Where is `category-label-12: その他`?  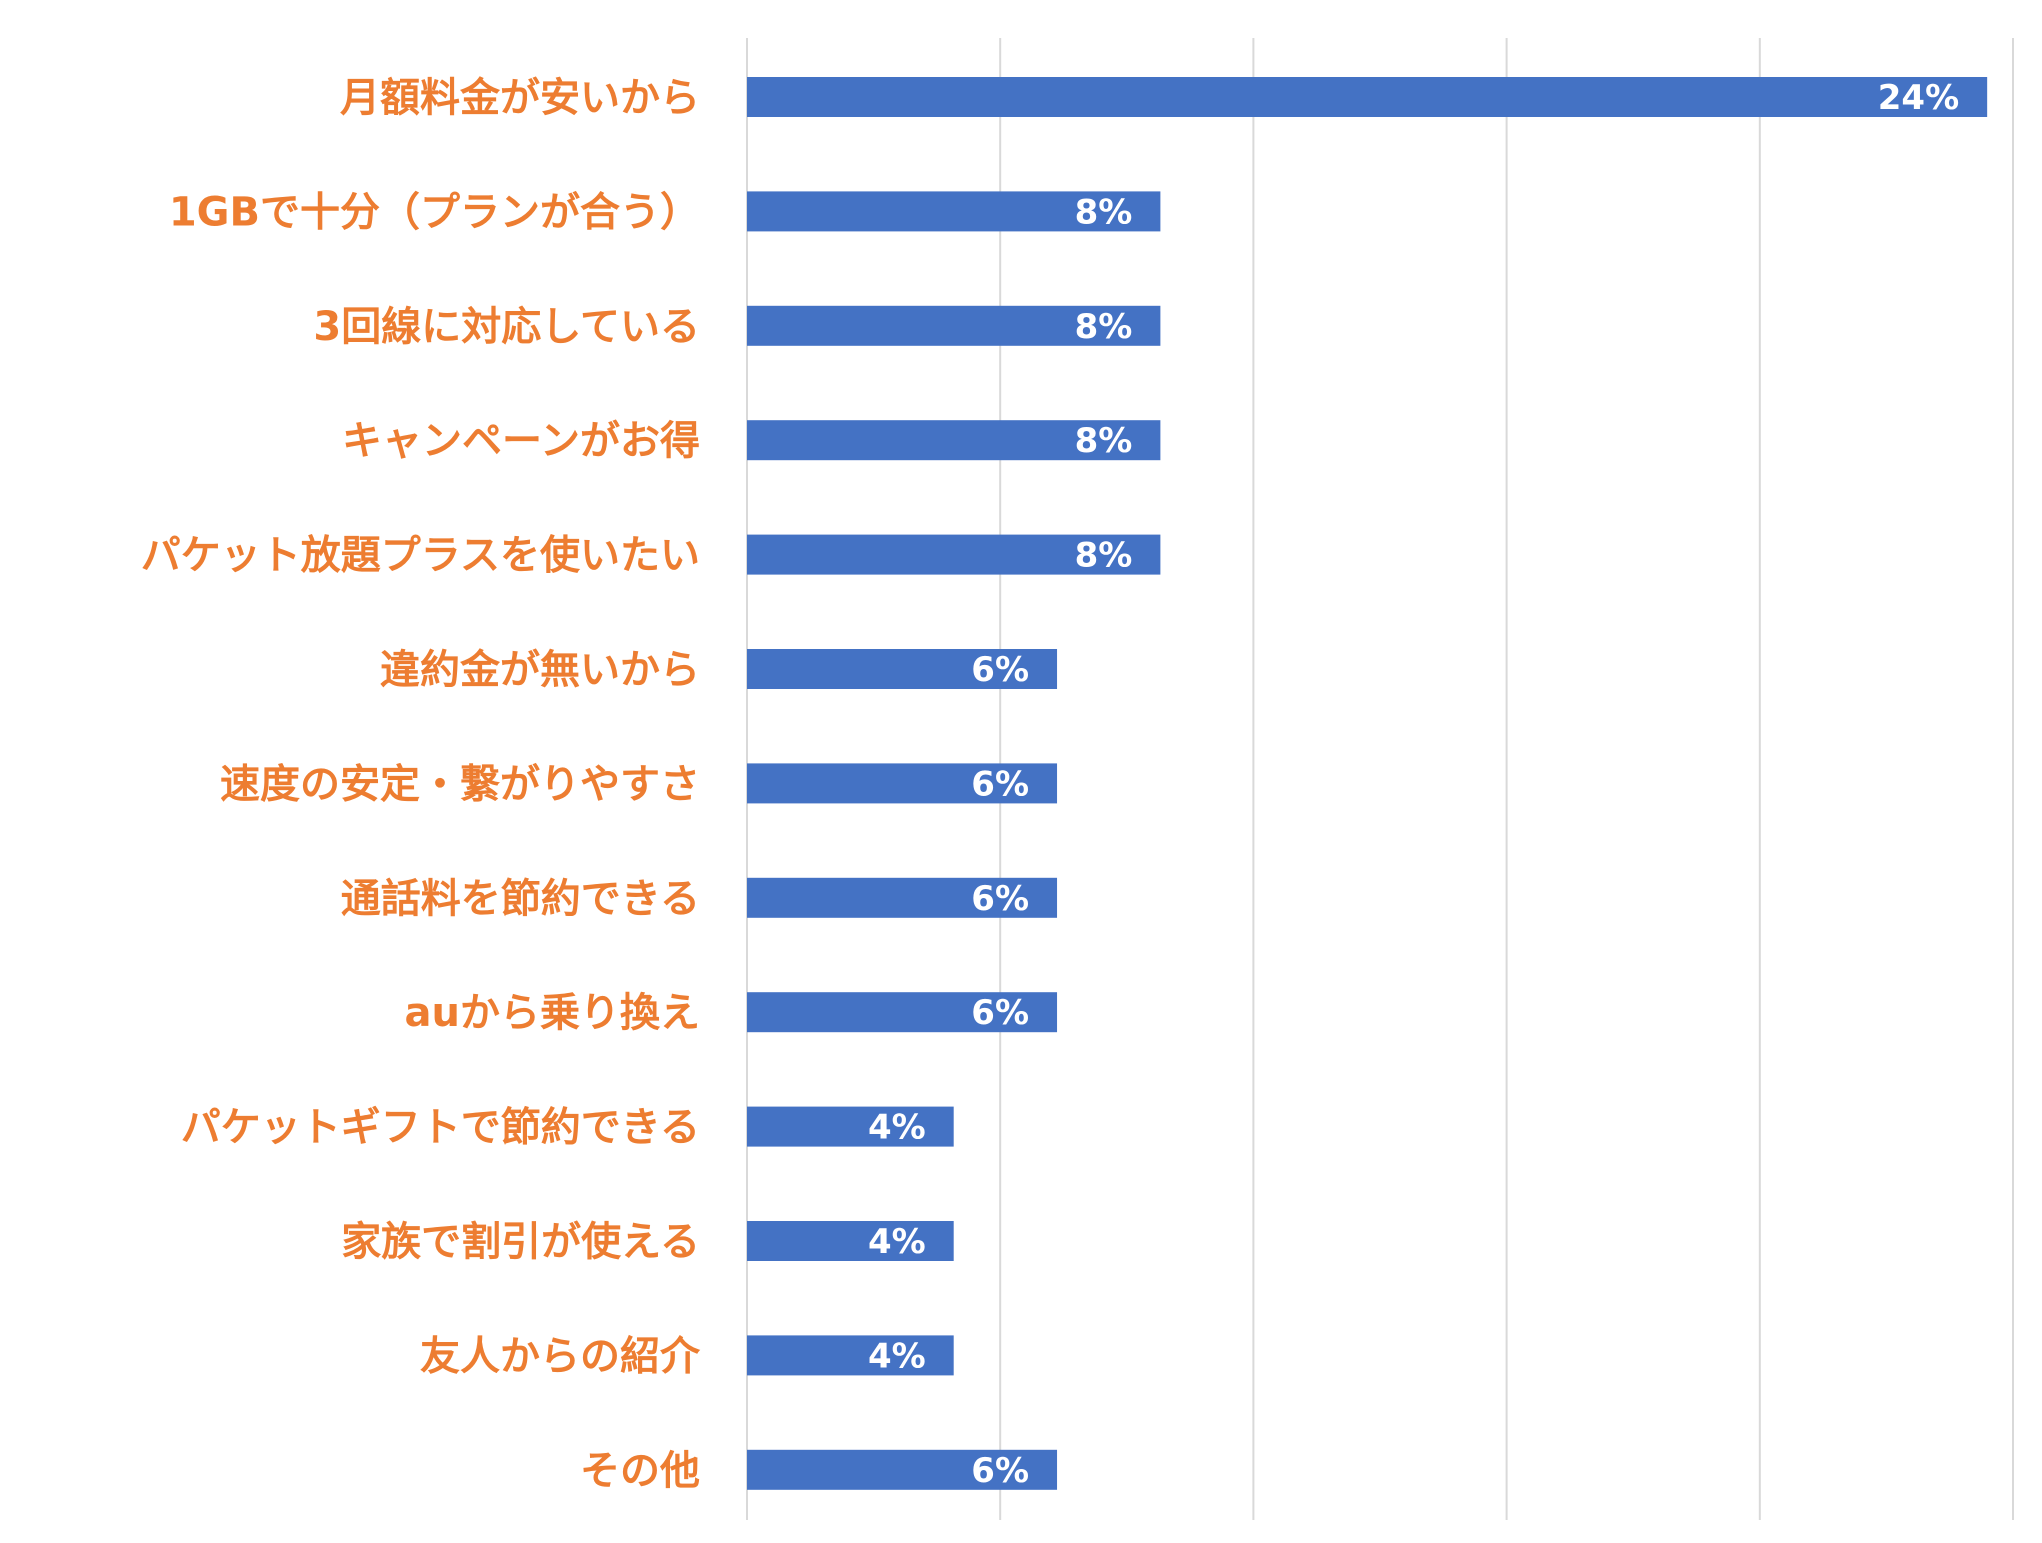
category-label-12: その他 is located at coordinates (640, 1471).